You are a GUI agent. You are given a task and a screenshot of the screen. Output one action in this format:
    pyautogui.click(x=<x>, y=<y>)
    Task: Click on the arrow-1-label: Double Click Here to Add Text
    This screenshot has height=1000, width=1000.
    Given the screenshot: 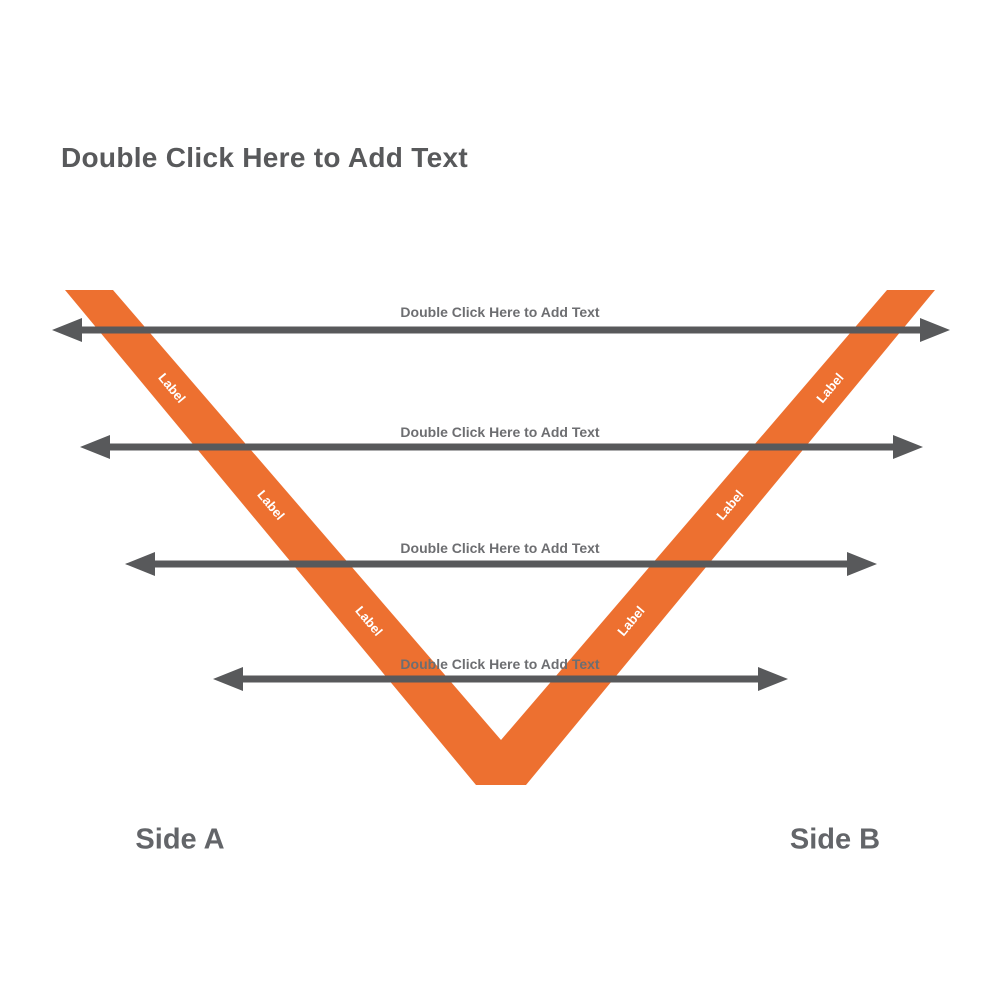 What is the action you would take?
    pyautogui.click(x=500, y=312)
    